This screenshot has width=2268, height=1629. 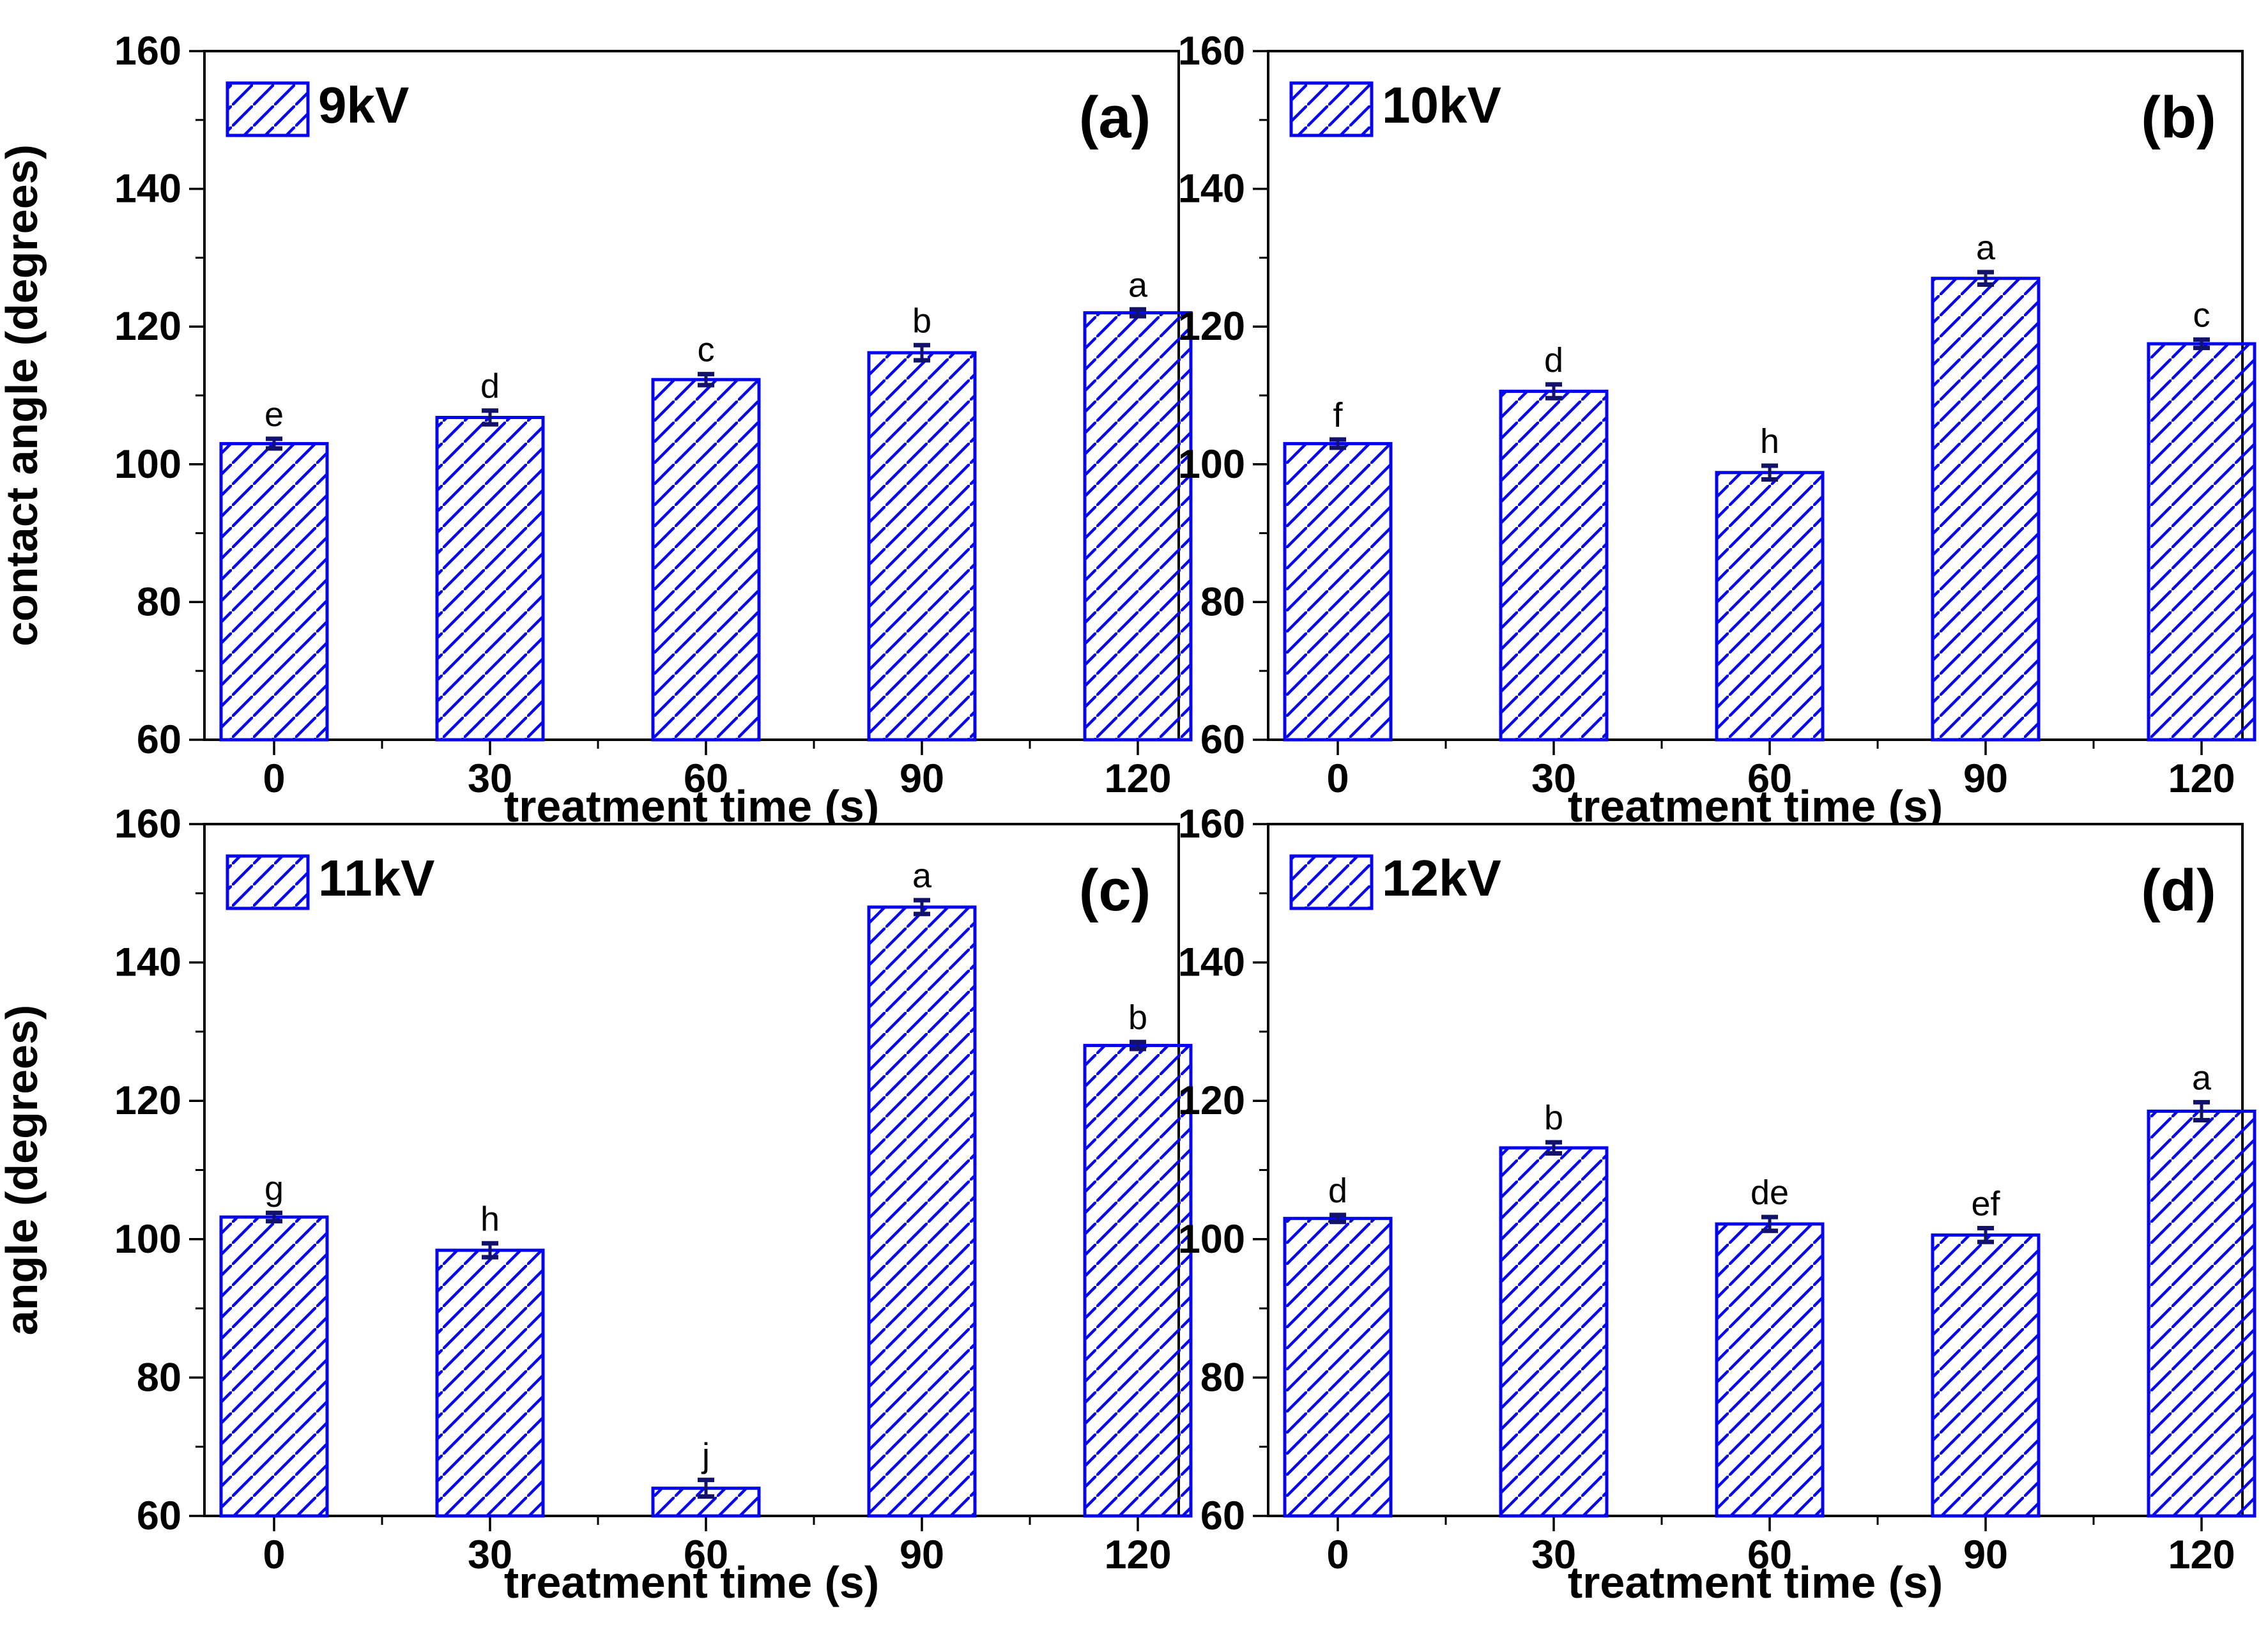 I want to click on legend-label: 9kV, so click(x=363, y=105).